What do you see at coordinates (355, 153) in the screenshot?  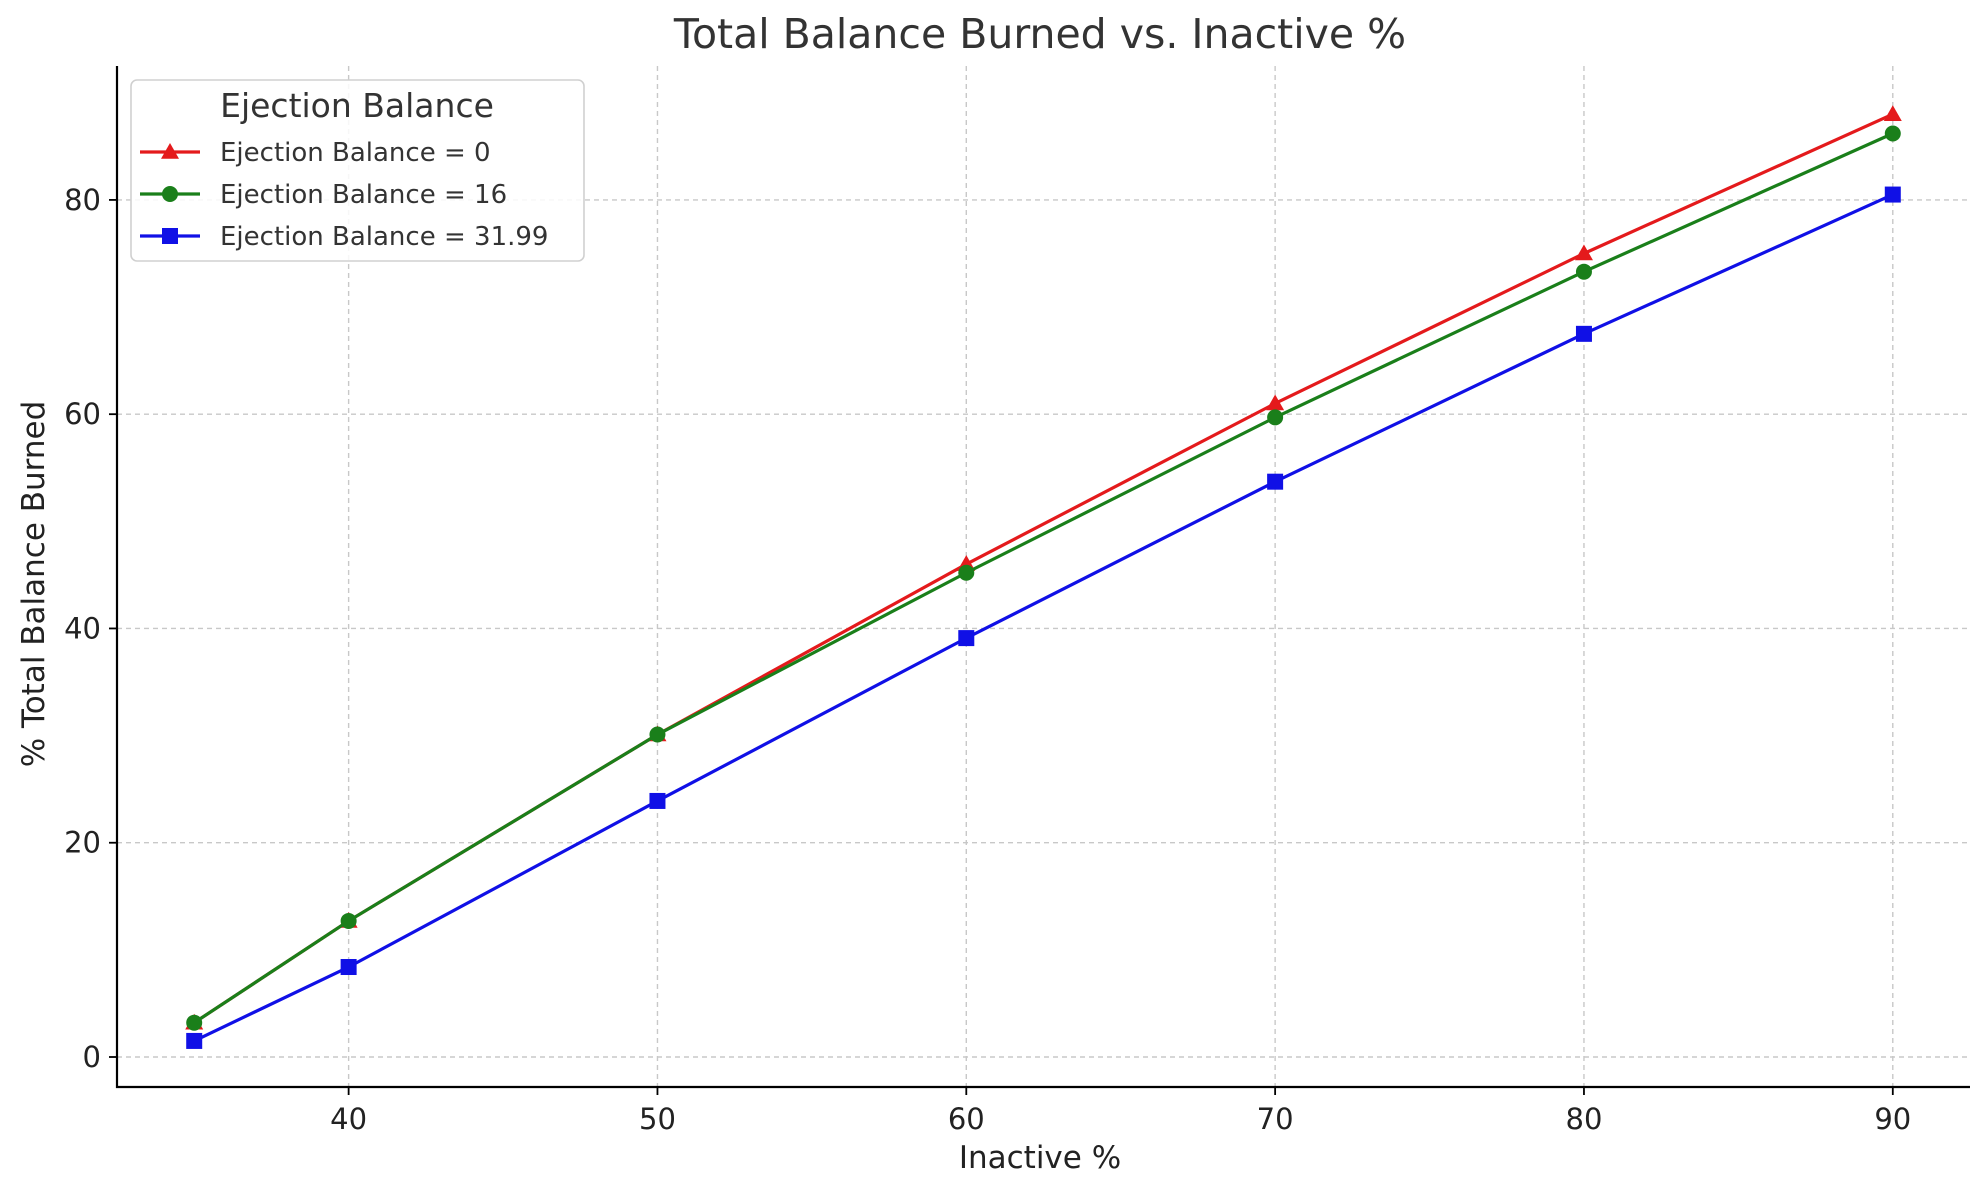 I see `legend-label: Ejection Balance = 0` at bounding box center [355, 153].